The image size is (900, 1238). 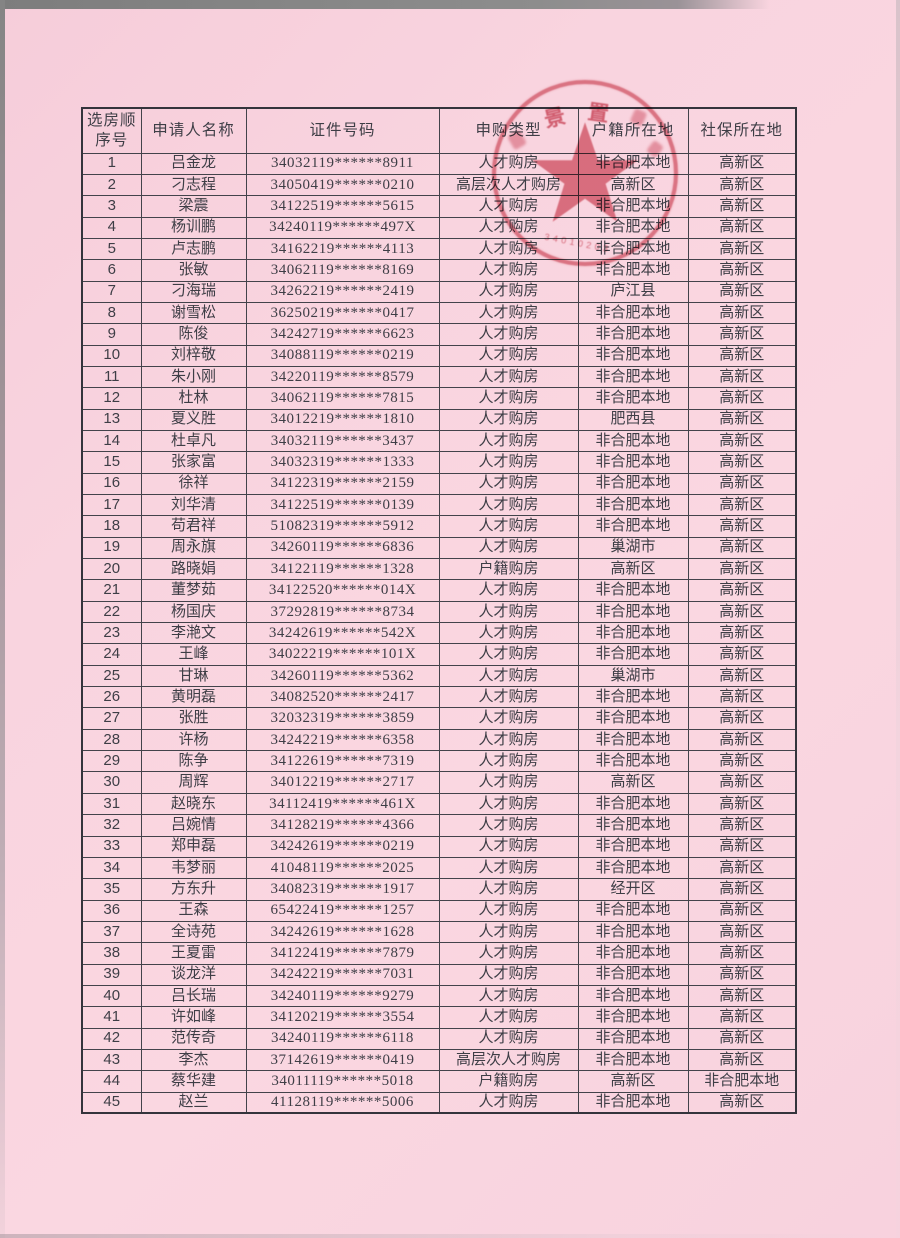 I want to click on table-cell: 蔡华建, so click(x=193, y=1081).